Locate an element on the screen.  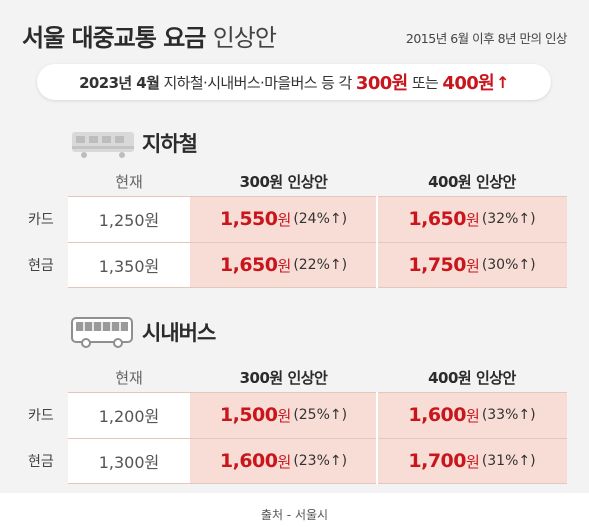
fare-300: 1,600 원 (23%↑) is located at coordinates (283, 461).